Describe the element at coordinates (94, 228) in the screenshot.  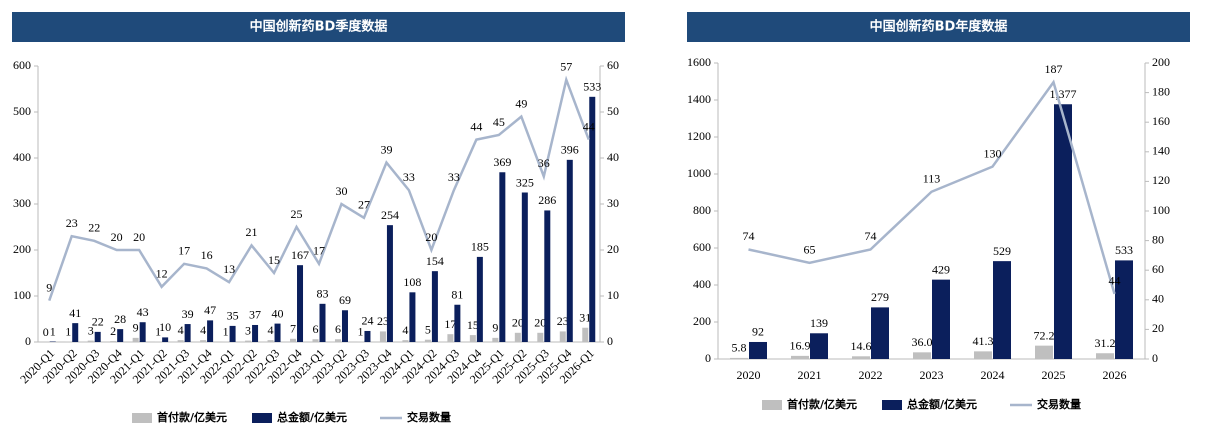
I see `data-label: 22` at that location.